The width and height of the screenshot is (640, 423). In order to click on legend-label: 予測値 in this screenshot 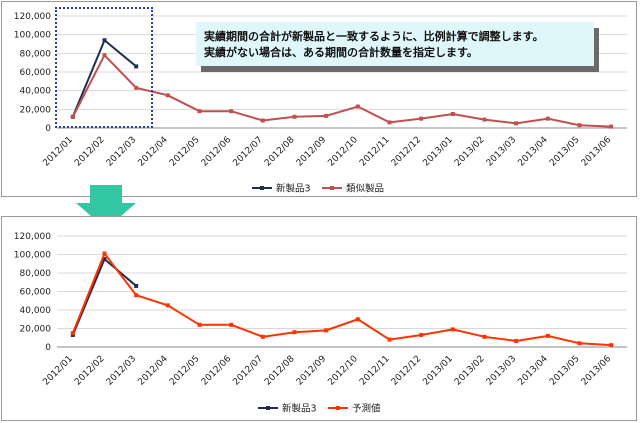, I will do `click(366, 409)`.